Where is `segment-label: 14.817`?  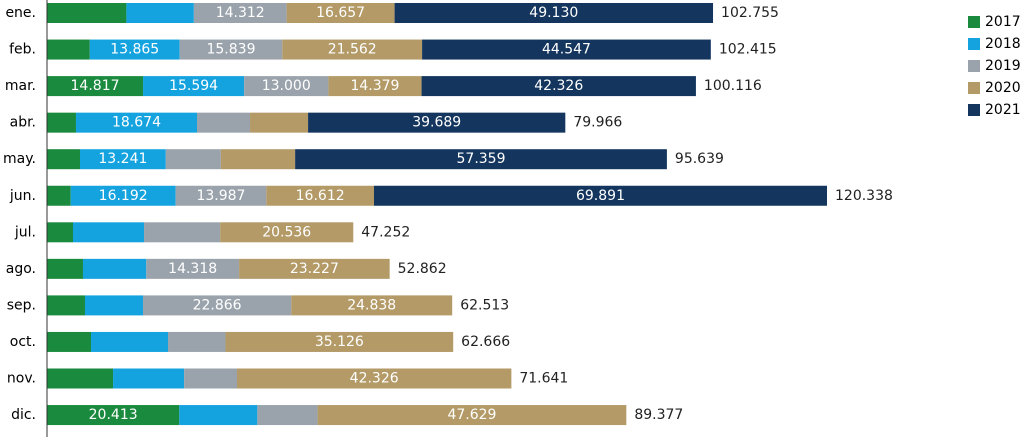
segment-label: 14.817 is located at coordinates (95, 86).